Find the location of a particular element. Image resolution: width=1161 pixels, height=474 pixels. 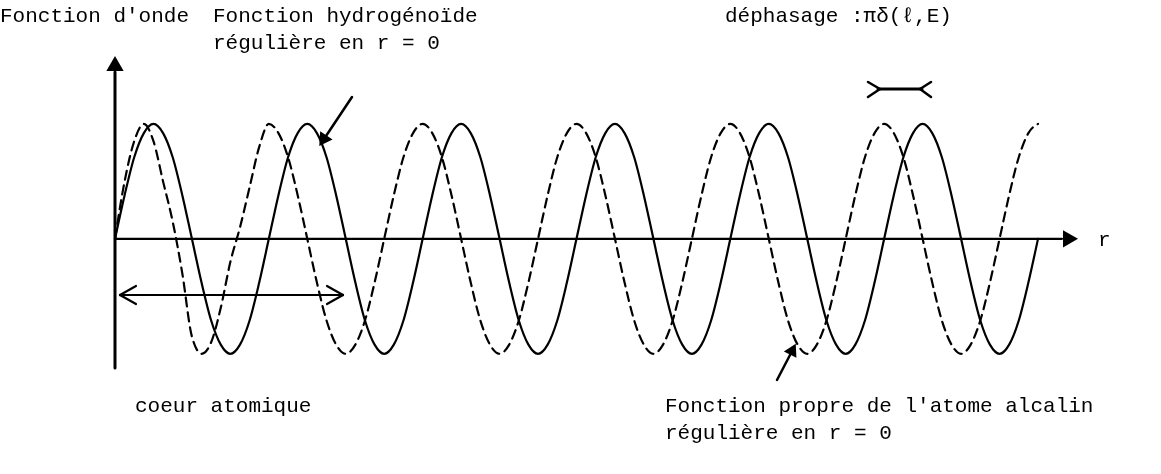

text: Fonction propre de l'atome alcalin régulière en r = 0 is located at coordinates (879, 420).